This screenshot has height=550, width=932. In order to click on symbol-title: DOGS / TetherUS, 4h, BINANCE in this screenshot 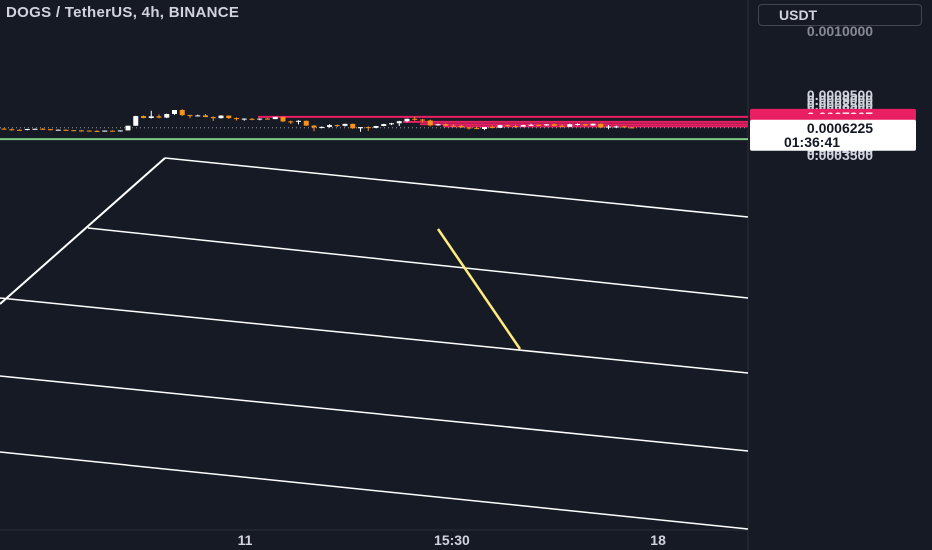, I will do `click(123, 12)`.